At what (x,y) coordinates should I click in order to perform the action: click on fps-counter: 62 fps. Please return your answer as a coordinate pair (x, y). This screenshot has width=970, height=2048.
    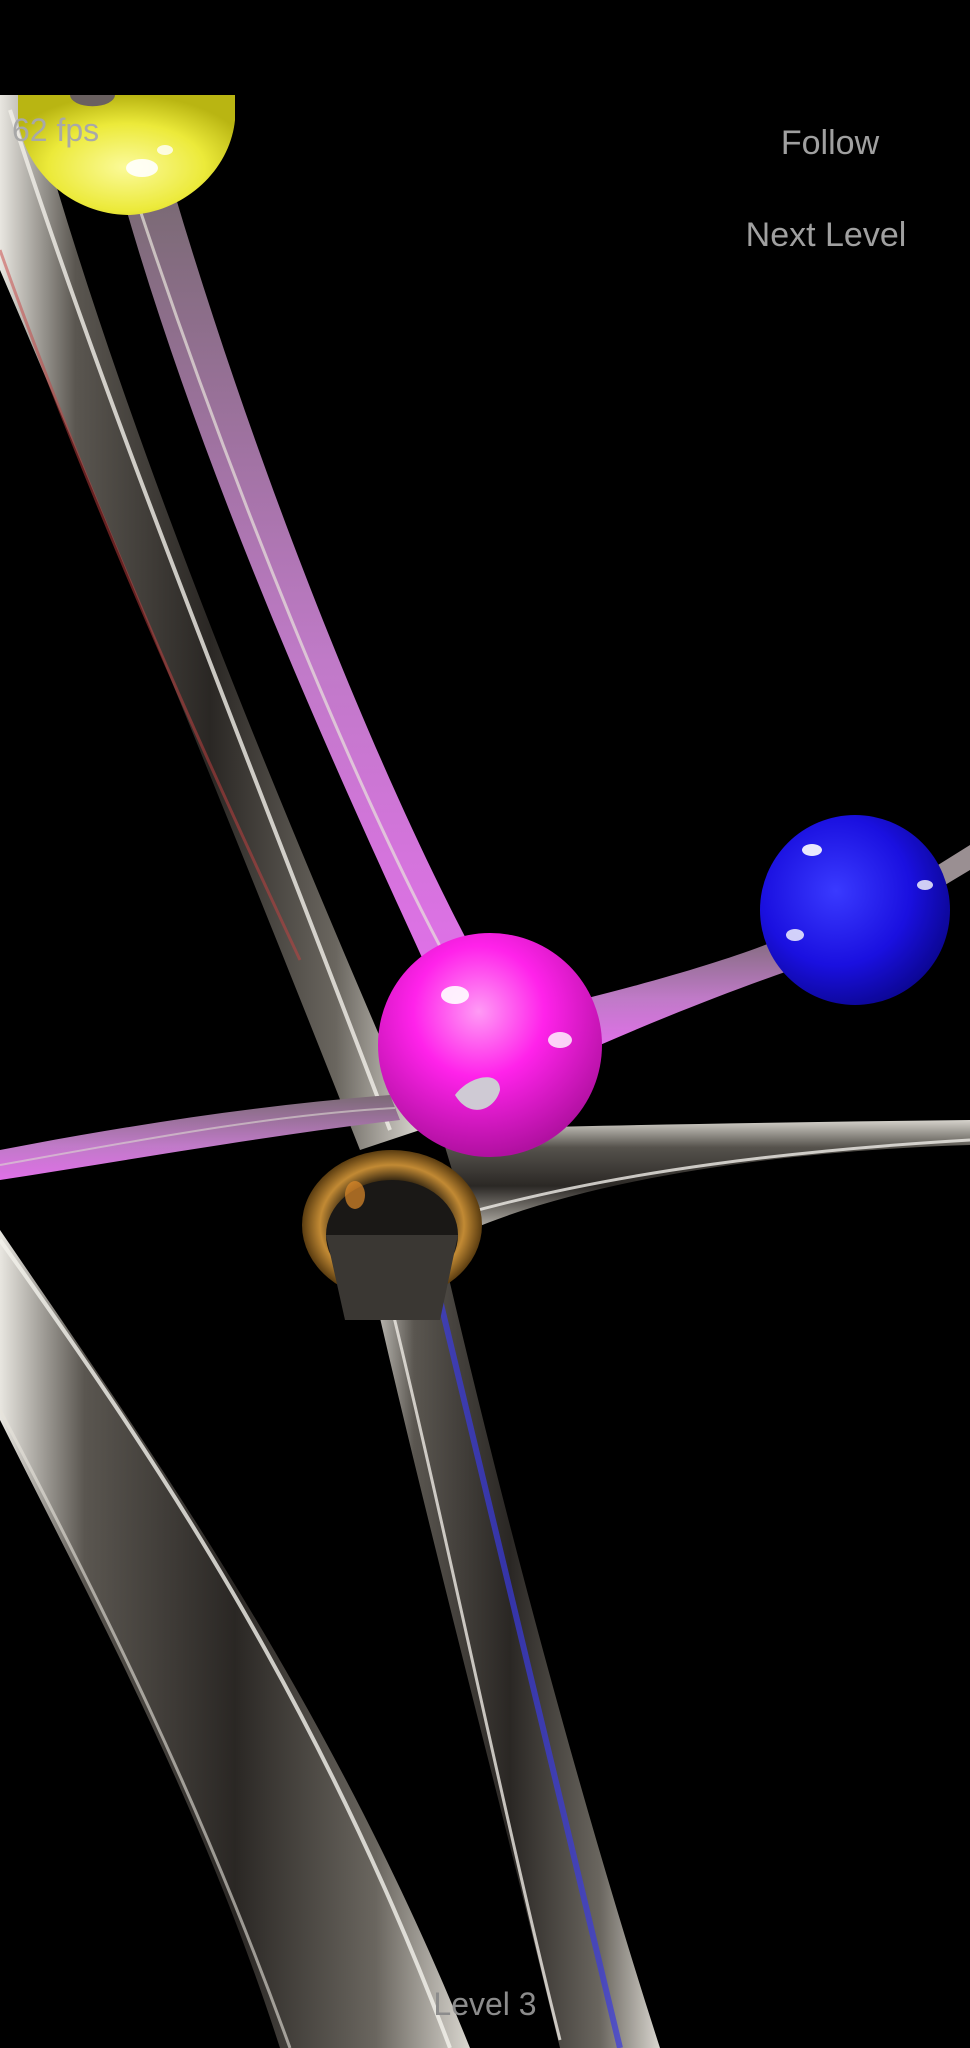
    Looking at the image, I should click on (56, 130).